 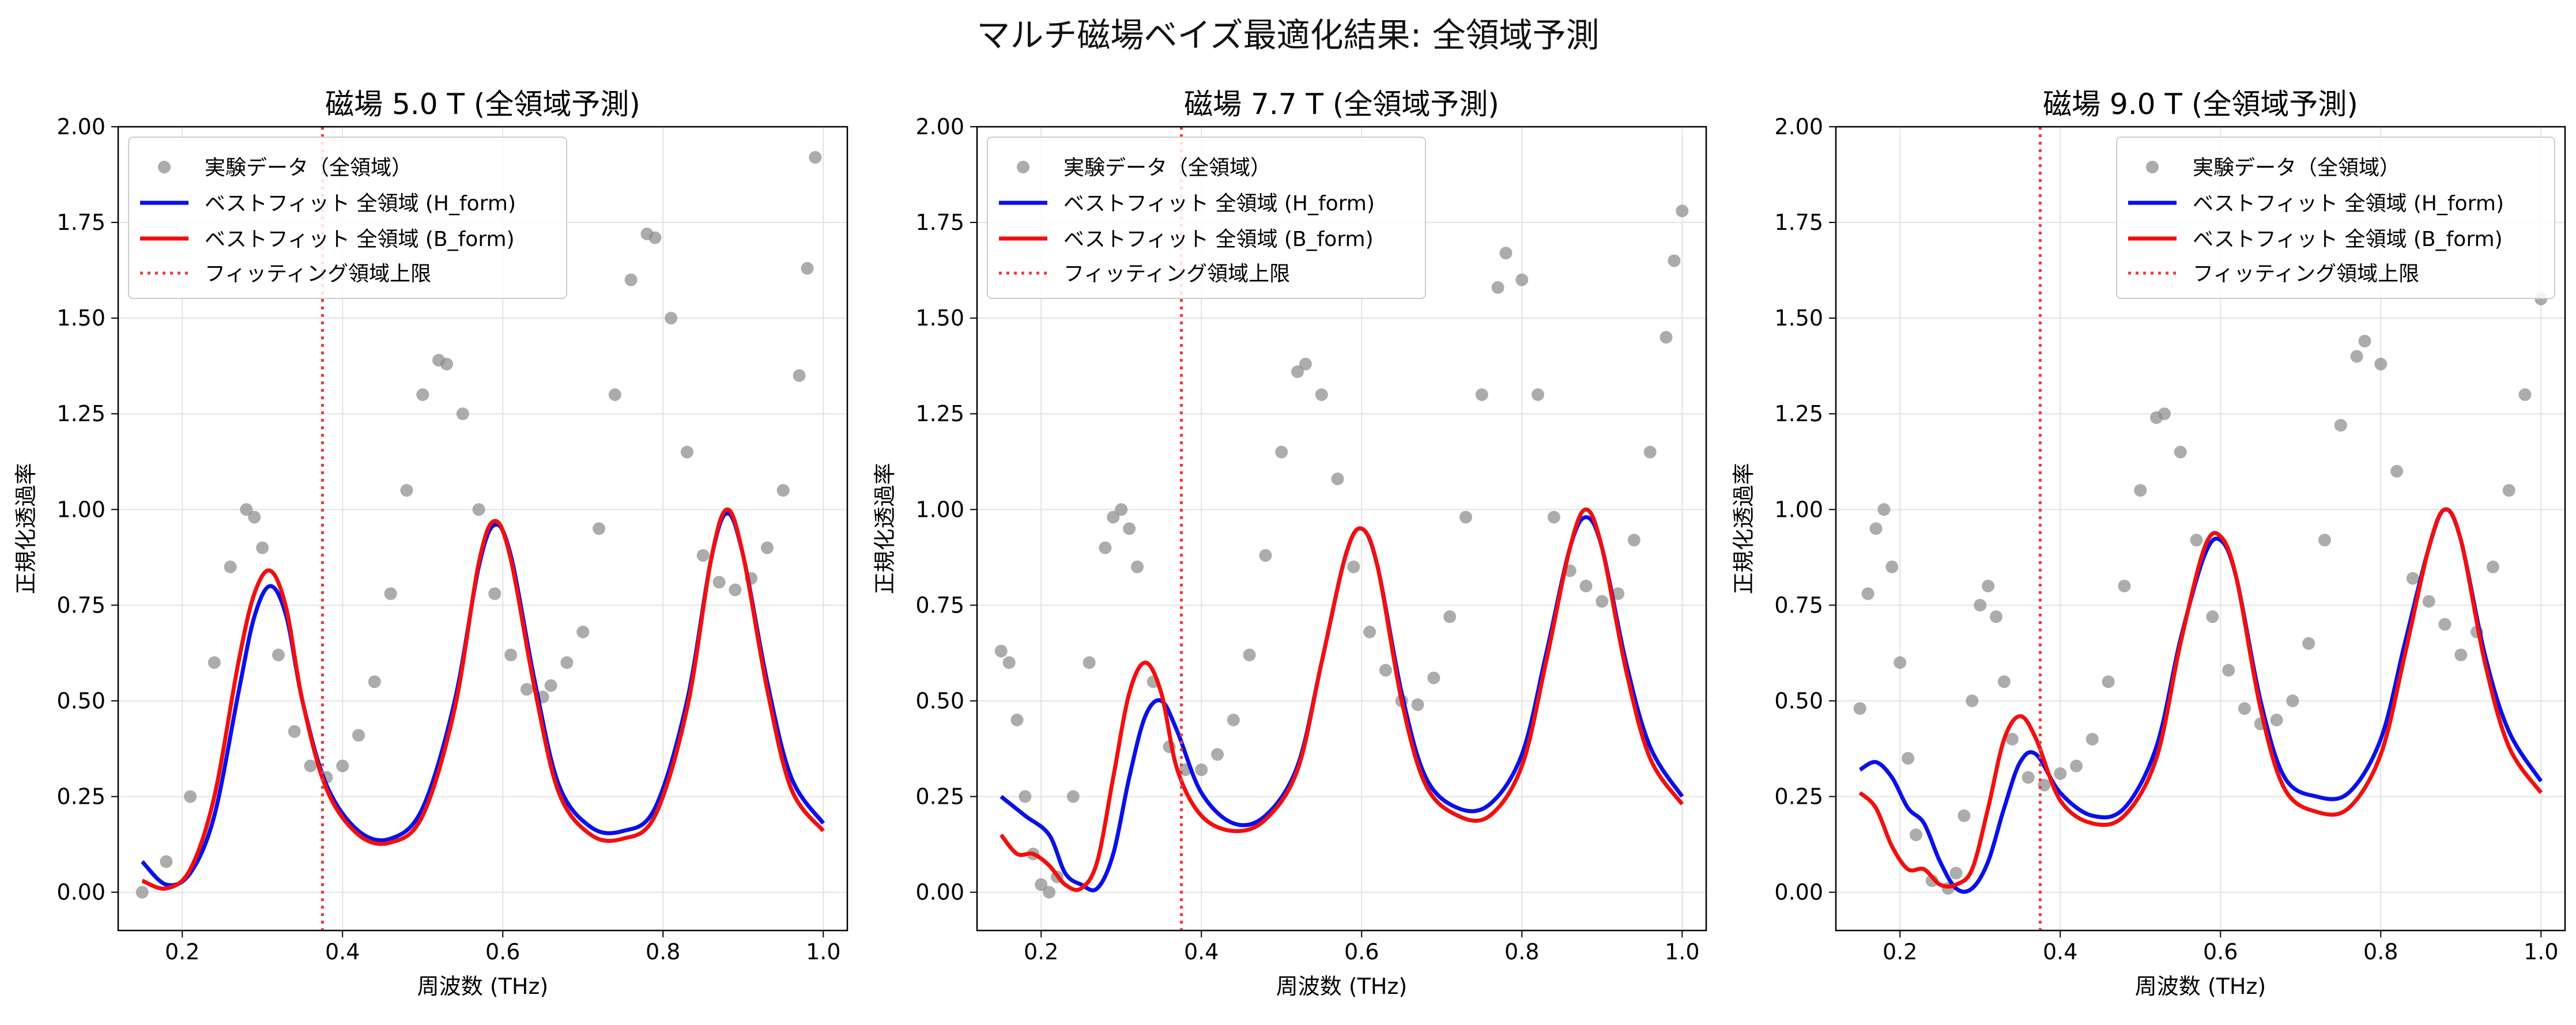 What do you see at coordinates (1341, 699) in the screenshot?
I see `fit-b-form-line` at bounding box center [1341, 699].